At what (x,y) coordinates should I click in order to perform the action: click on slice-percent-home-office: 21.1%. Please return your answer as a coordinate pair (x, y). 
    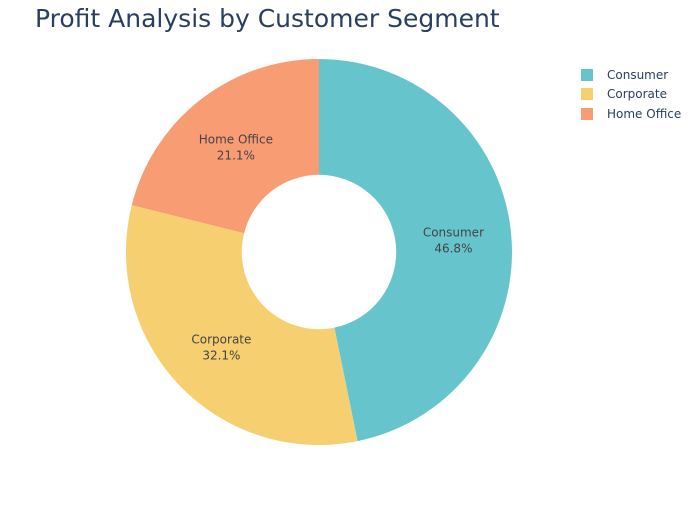
    Looking at the image, I should click on (236, 156).